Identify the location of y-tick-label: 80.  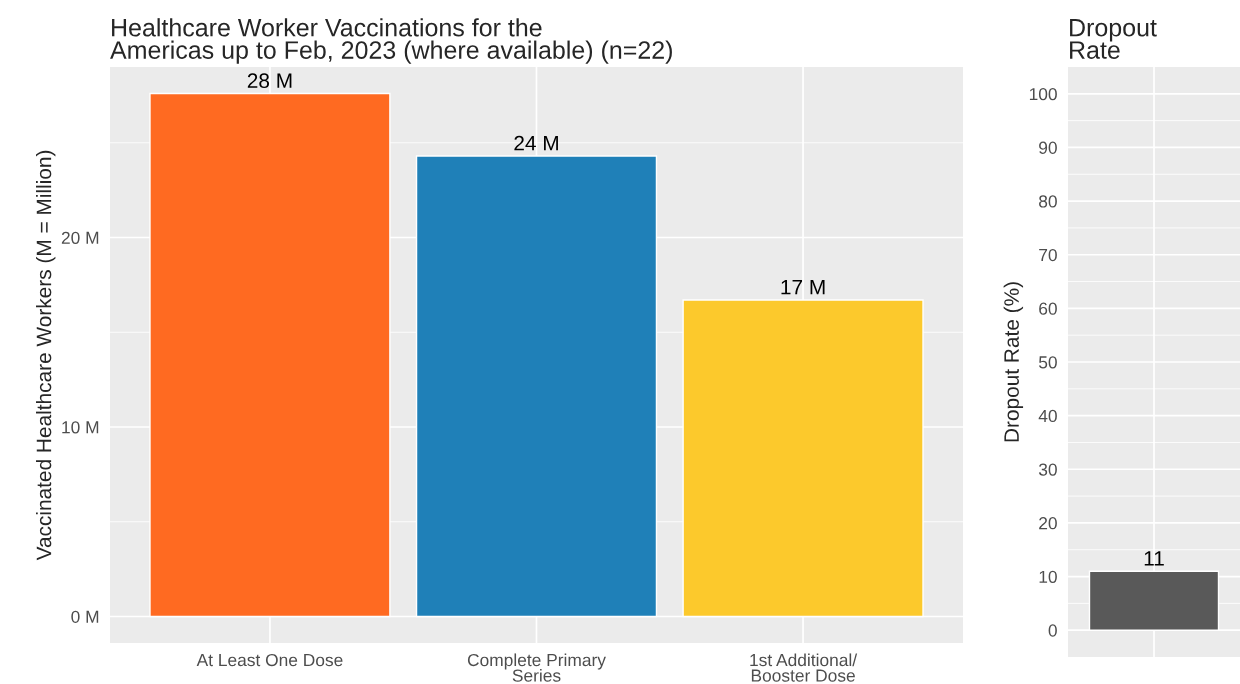
(1048, 201).